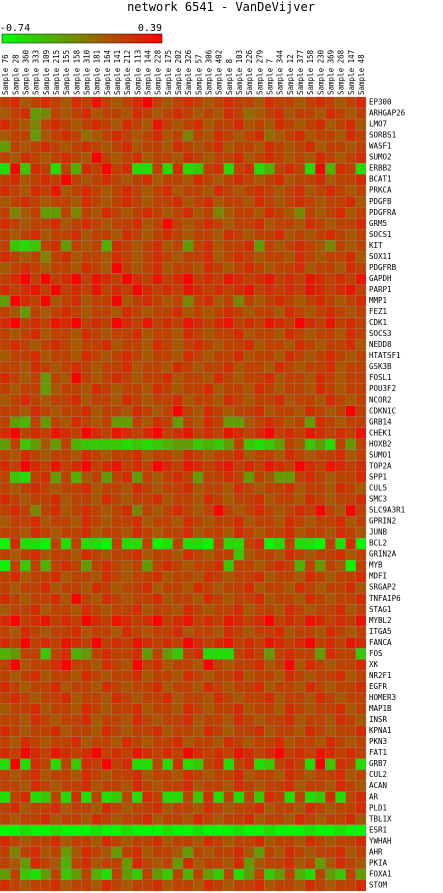 This screenshot has height=893, width=443. Describe the element at coordinates (378, 476) in the screenshot. I see `row-label: SPP1` at that location.